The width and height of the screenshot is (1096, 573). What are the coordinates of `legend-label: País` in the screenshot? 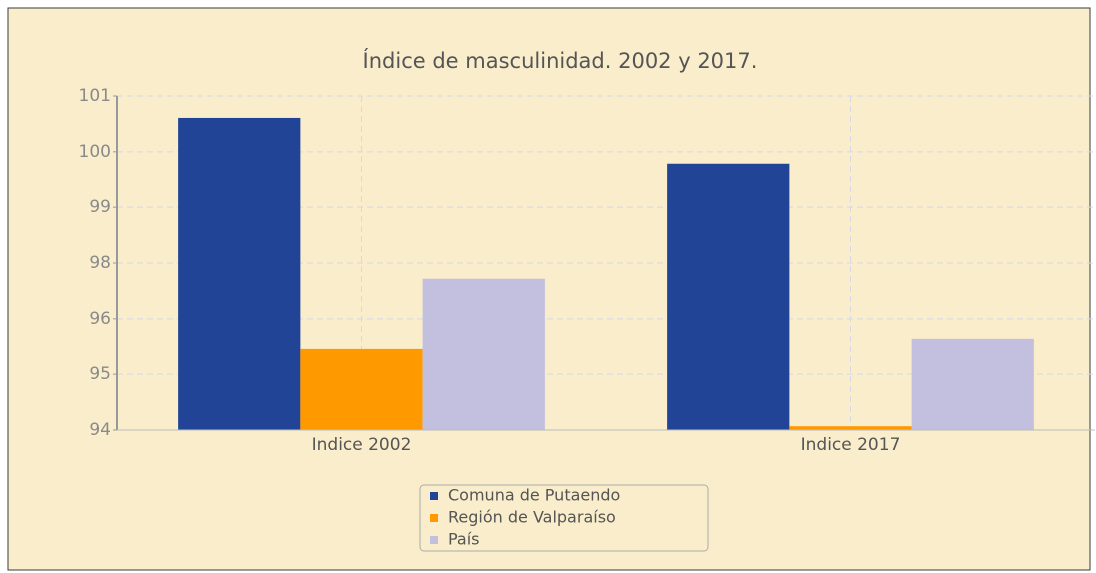 It's located at (464, 539).